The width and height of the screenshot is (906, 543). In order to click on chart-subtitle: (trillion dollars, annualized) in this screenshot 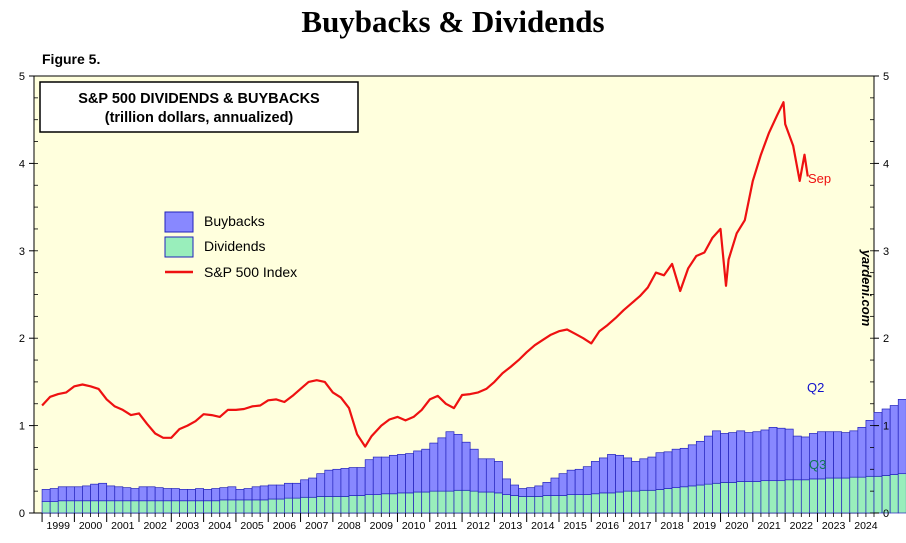, I will do `click(199, 118)`.